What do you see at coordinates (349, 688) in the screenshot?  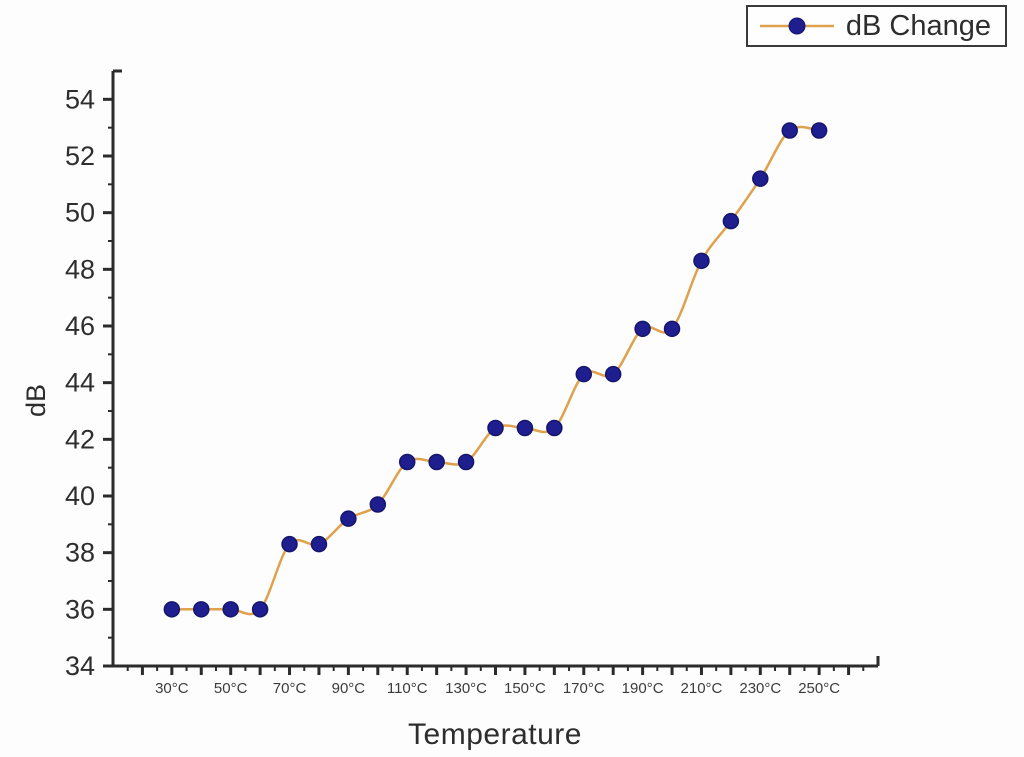 I see `x-tick-label: 90°C` at bounding box center [349, 688].